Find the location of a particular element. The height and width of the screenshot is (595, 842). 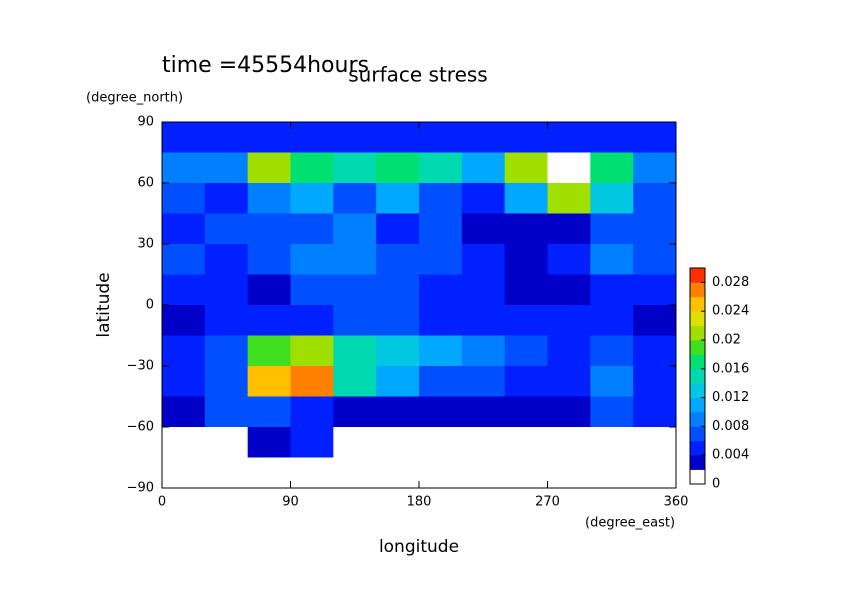

colorbar-tick-label: 0.024 is located at coordinates (730, 311).